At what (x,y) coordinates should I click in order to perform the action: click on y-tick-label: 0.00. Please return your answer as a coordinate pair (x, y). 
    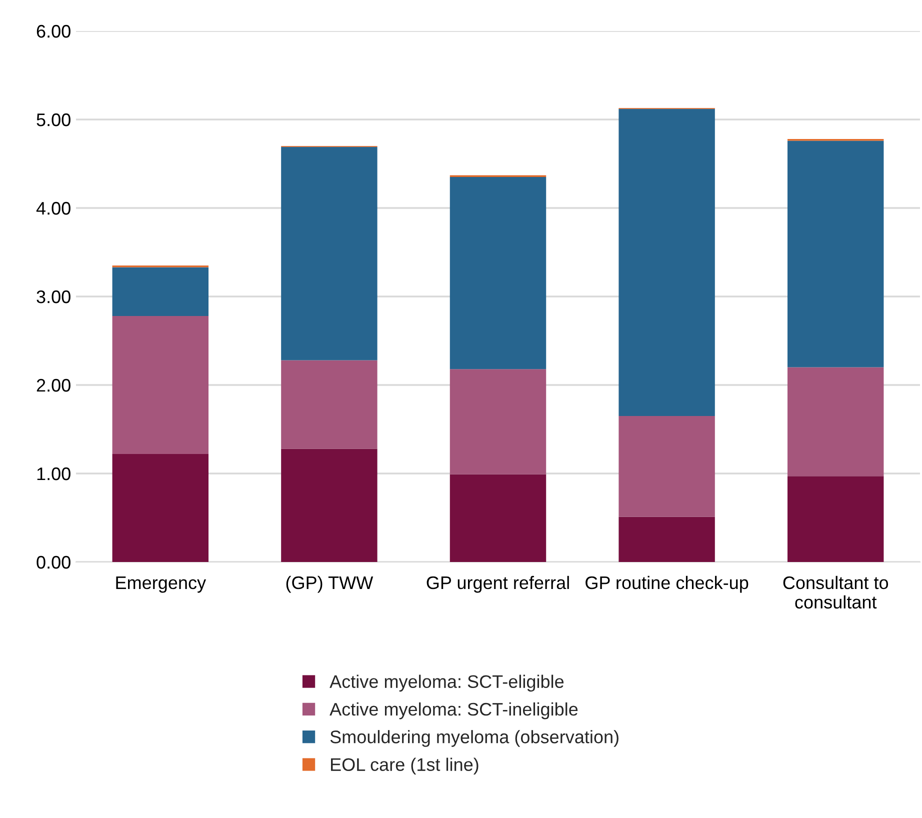
    Looking at the image, I should click on (53, 562).